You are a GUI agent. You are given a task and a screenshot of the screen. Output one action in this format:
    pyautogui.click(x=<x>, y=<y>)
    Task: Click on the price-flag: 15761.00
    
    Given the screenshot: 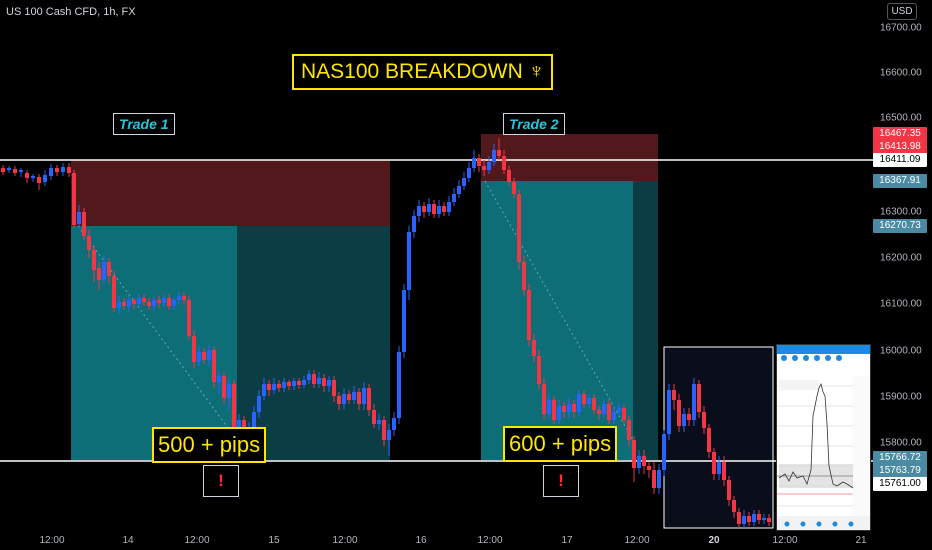 What is the action you would take?
    pyautogui.click(x=900, y=484)
    